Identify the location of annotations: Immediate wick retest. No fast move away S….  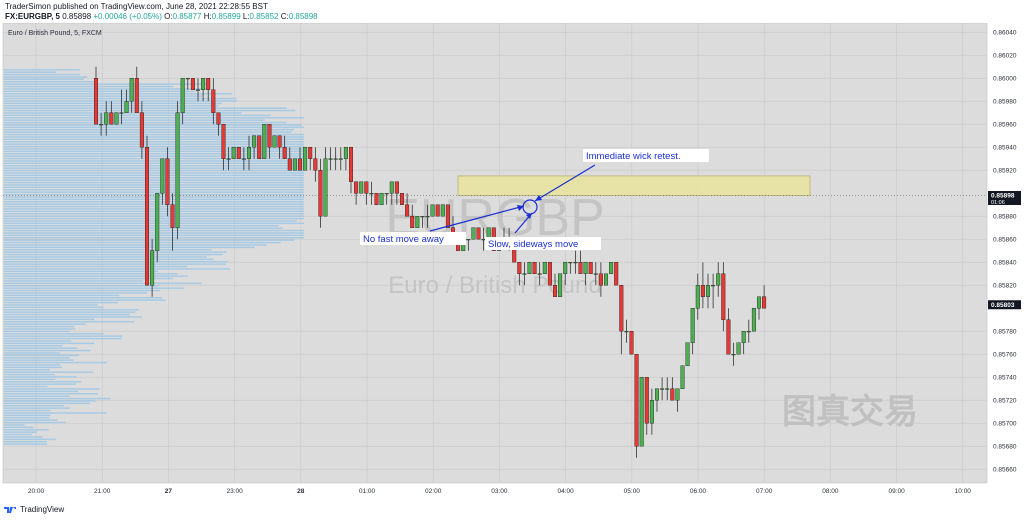
(534, 199).